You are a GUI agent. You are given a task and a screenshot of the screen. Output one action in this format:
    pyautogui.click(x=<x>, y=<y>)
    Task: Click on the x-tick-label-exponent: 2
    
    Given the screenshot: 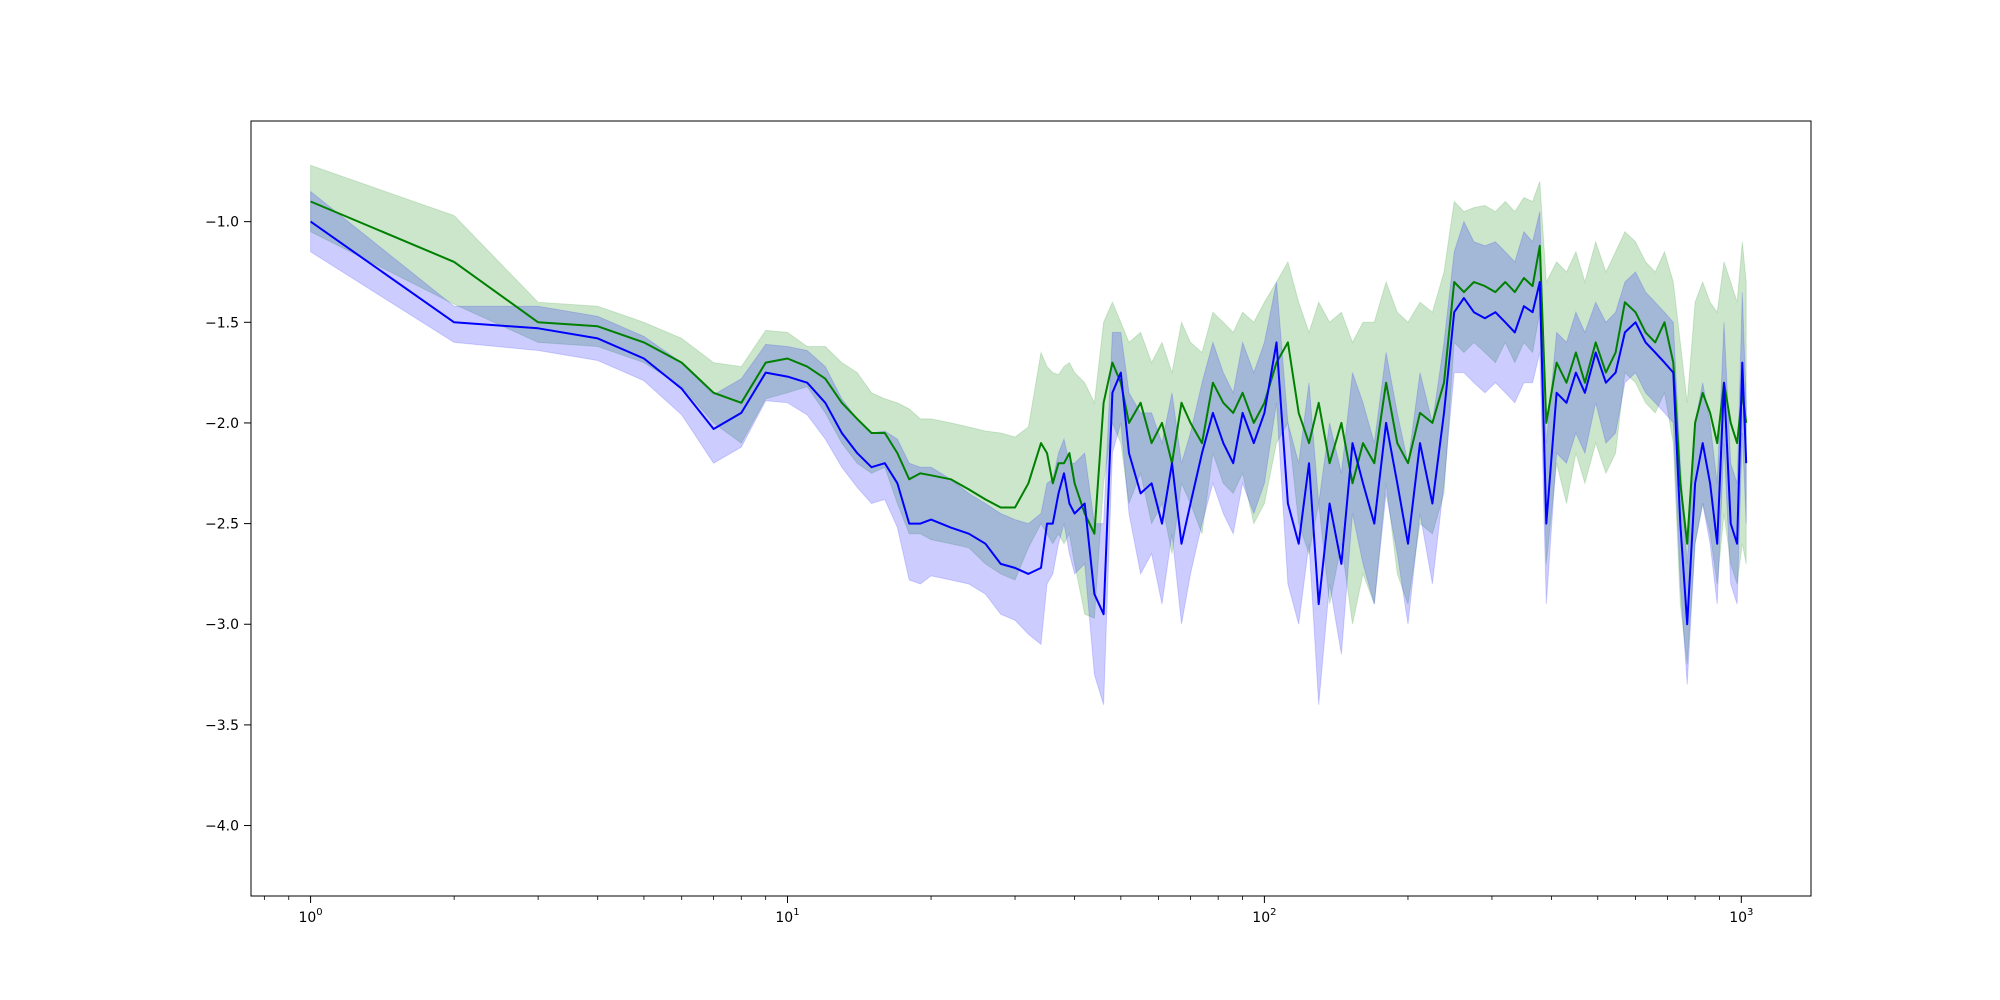 What is the action you would take?
    pyautogui.click(x=1273, y=912)
    